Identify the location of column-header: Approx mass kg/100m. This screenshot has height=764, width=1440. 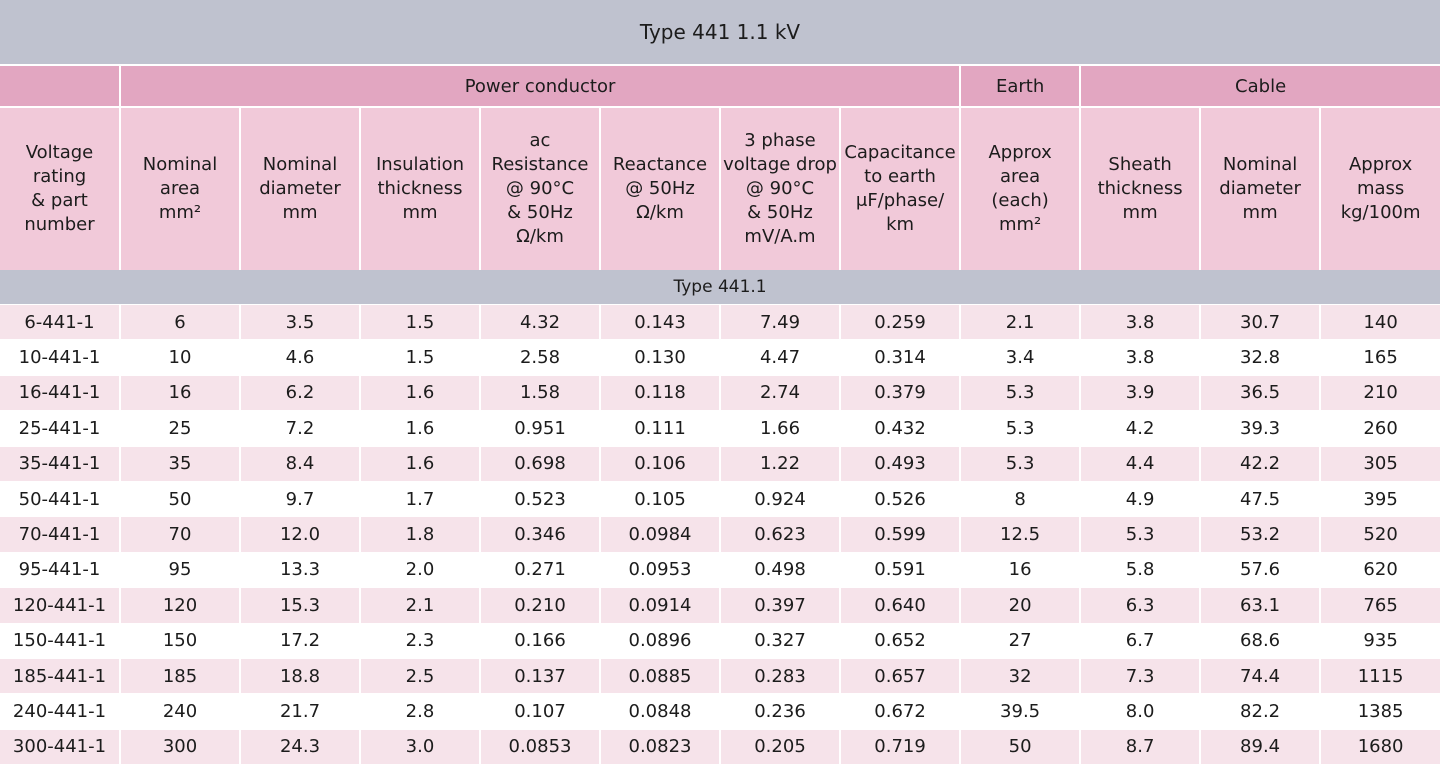
(1379, 188).